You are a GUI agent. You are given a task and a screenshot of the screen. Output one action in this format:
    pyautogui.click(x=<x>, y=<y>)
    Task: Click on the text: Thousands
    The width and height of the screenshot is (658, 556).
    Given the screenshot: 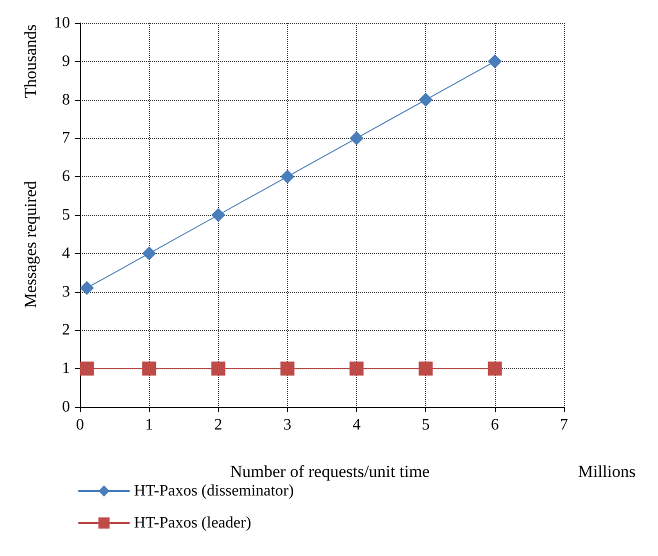 What is the action you would take?
    pyautogui.click(x=30, y=61)
    